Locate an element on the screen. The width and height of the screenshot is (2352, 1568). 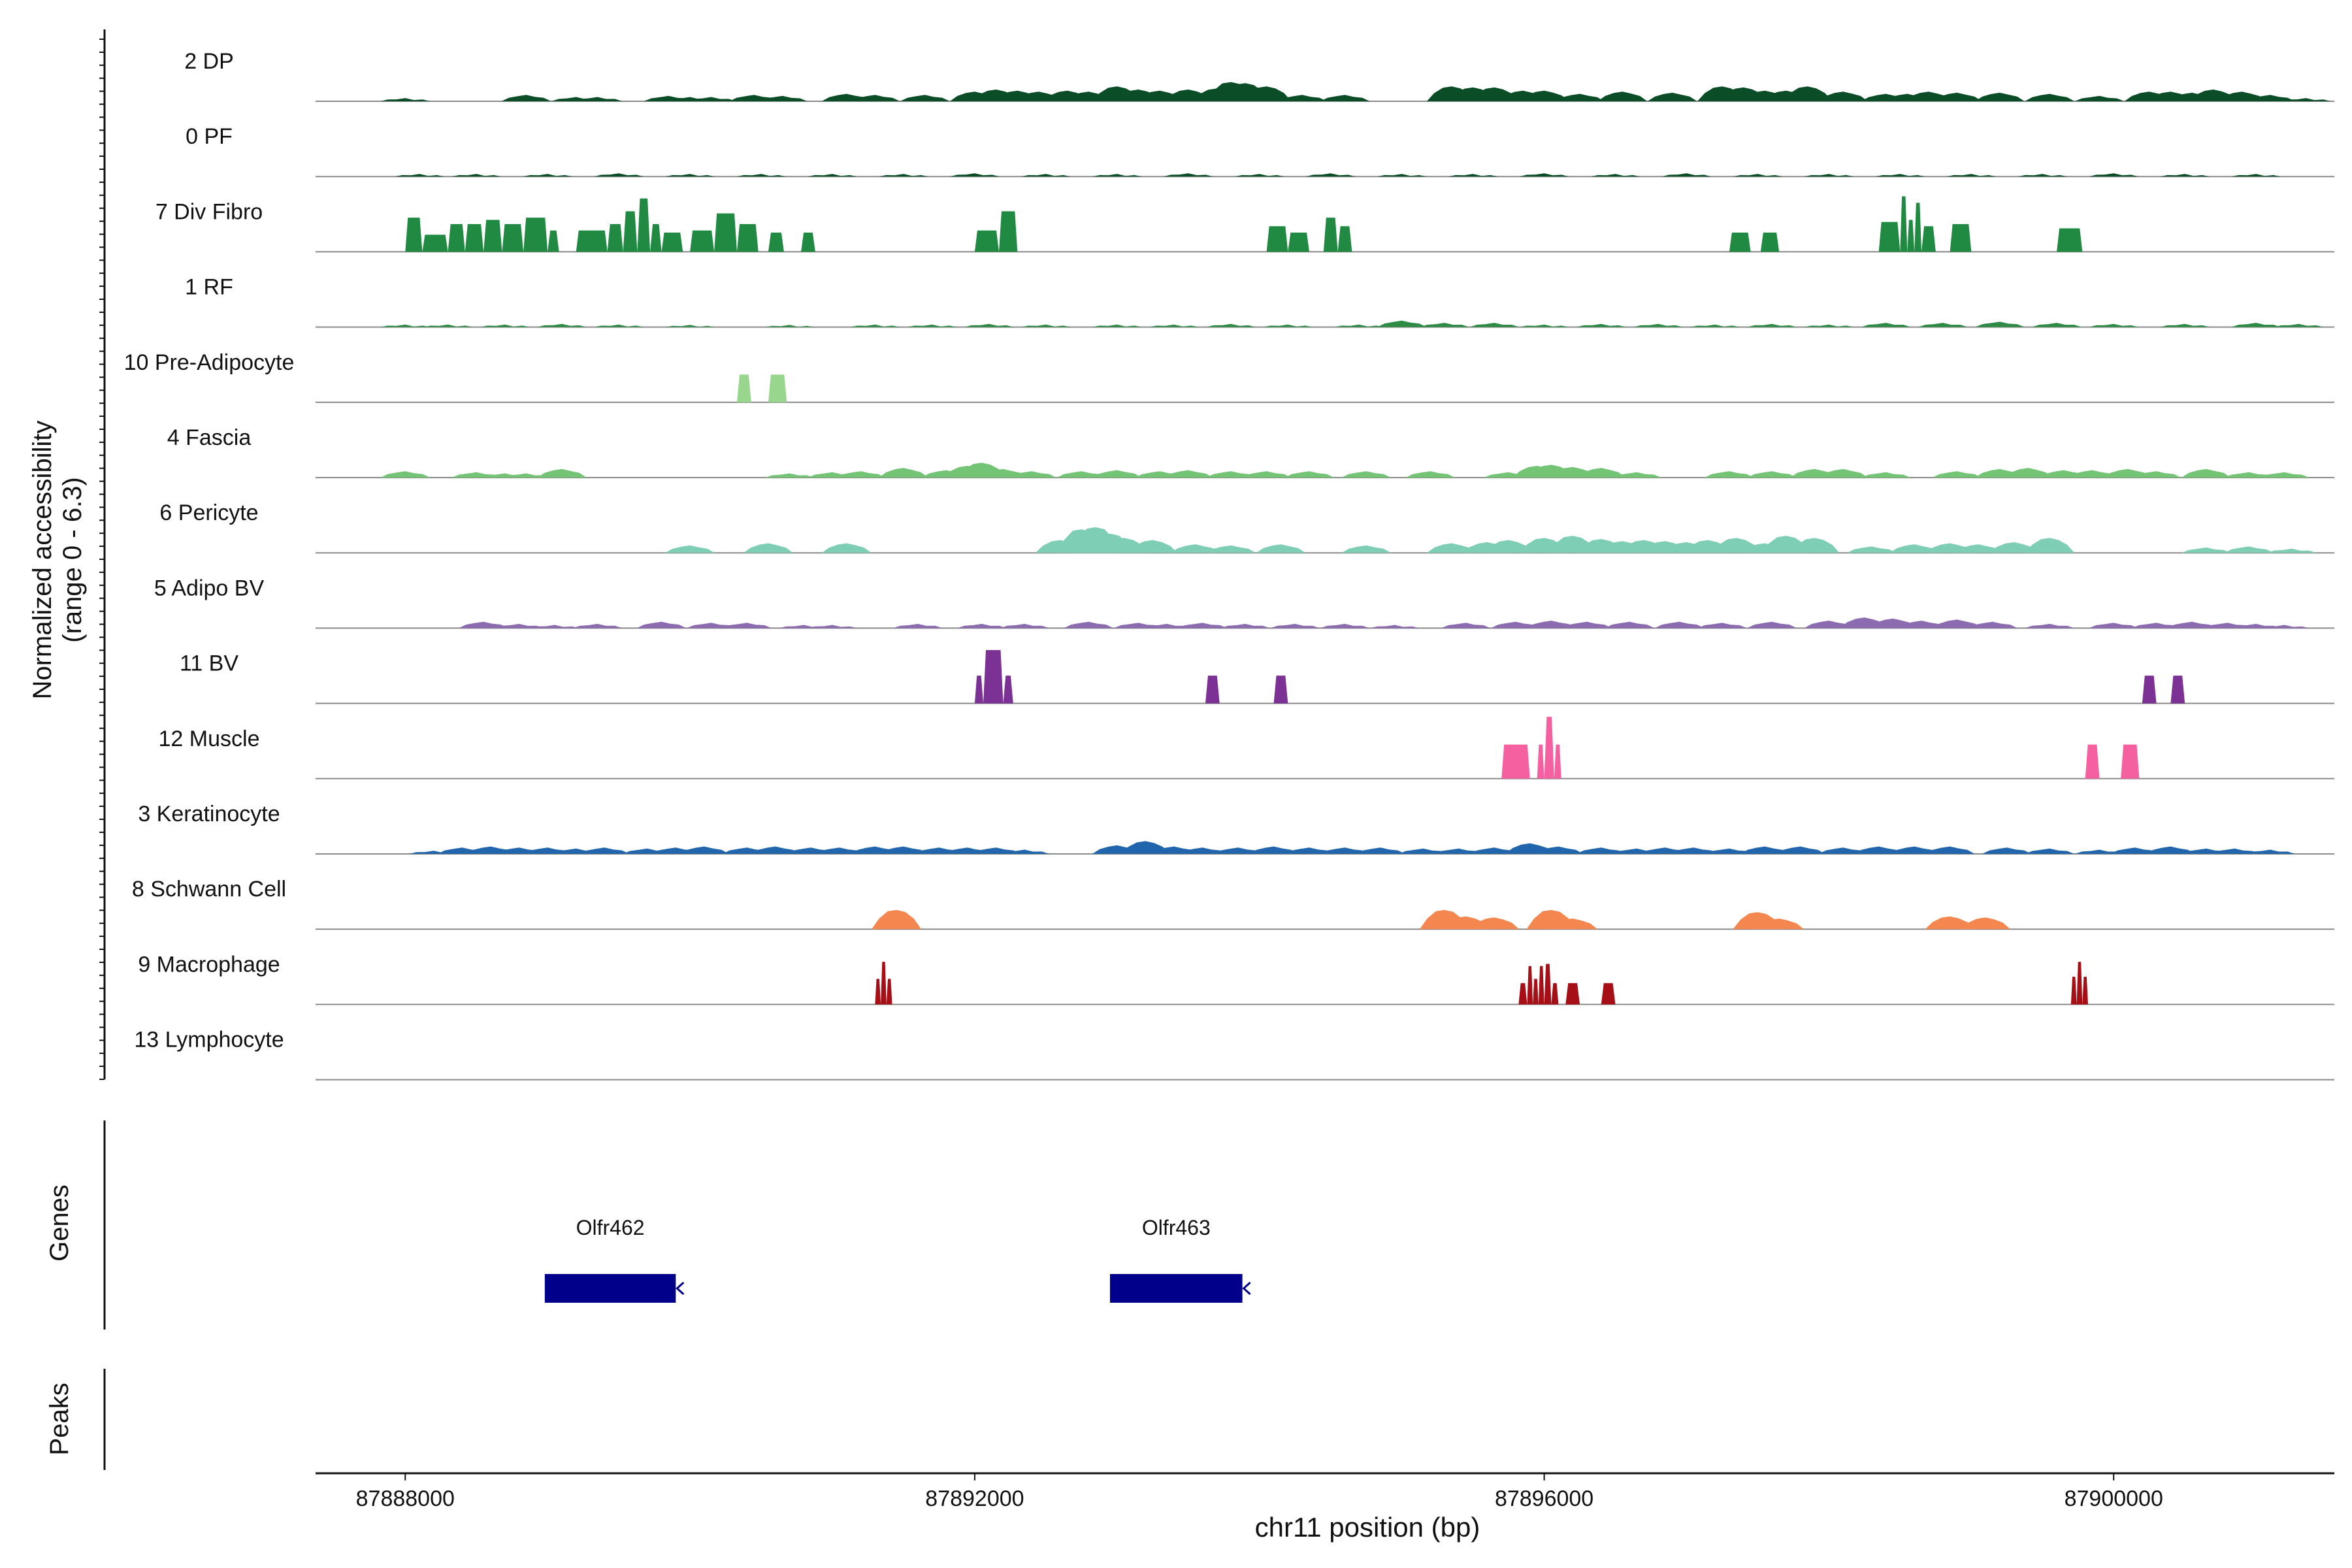
track: 4 Fascia is located at coordinates (1250, 451).